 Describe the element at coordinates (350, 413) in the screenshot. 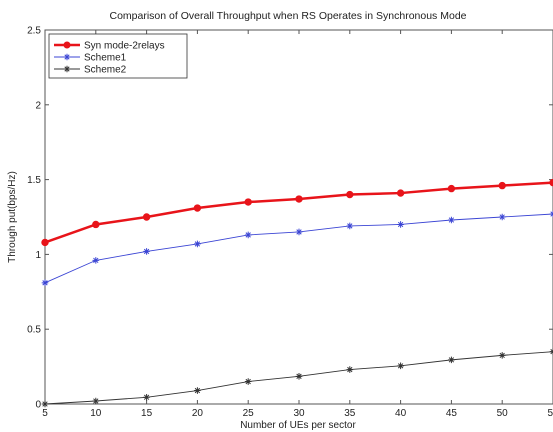

I see `x-tick-label: 35` at that location.